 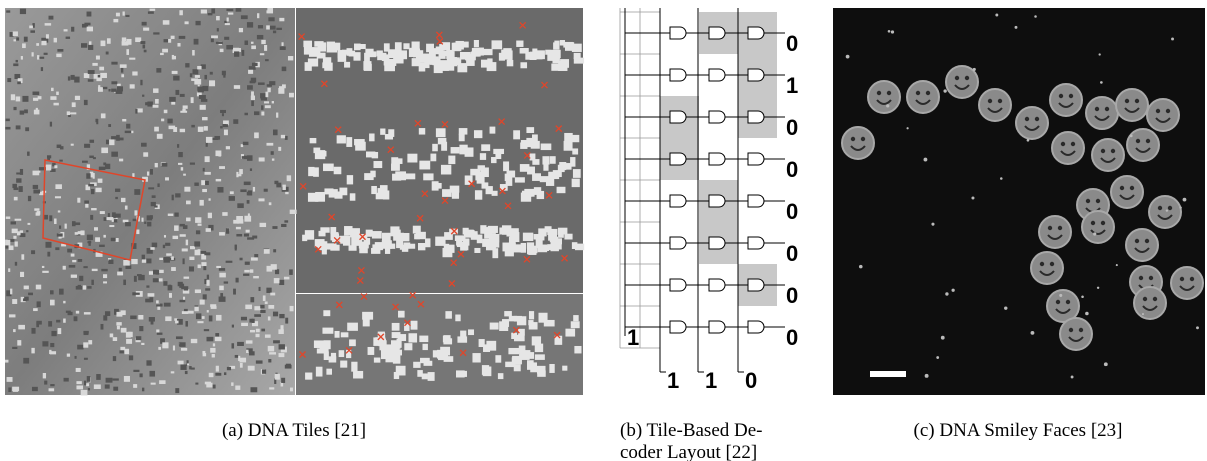 I want to click on speck, so click(x=847, y=56).